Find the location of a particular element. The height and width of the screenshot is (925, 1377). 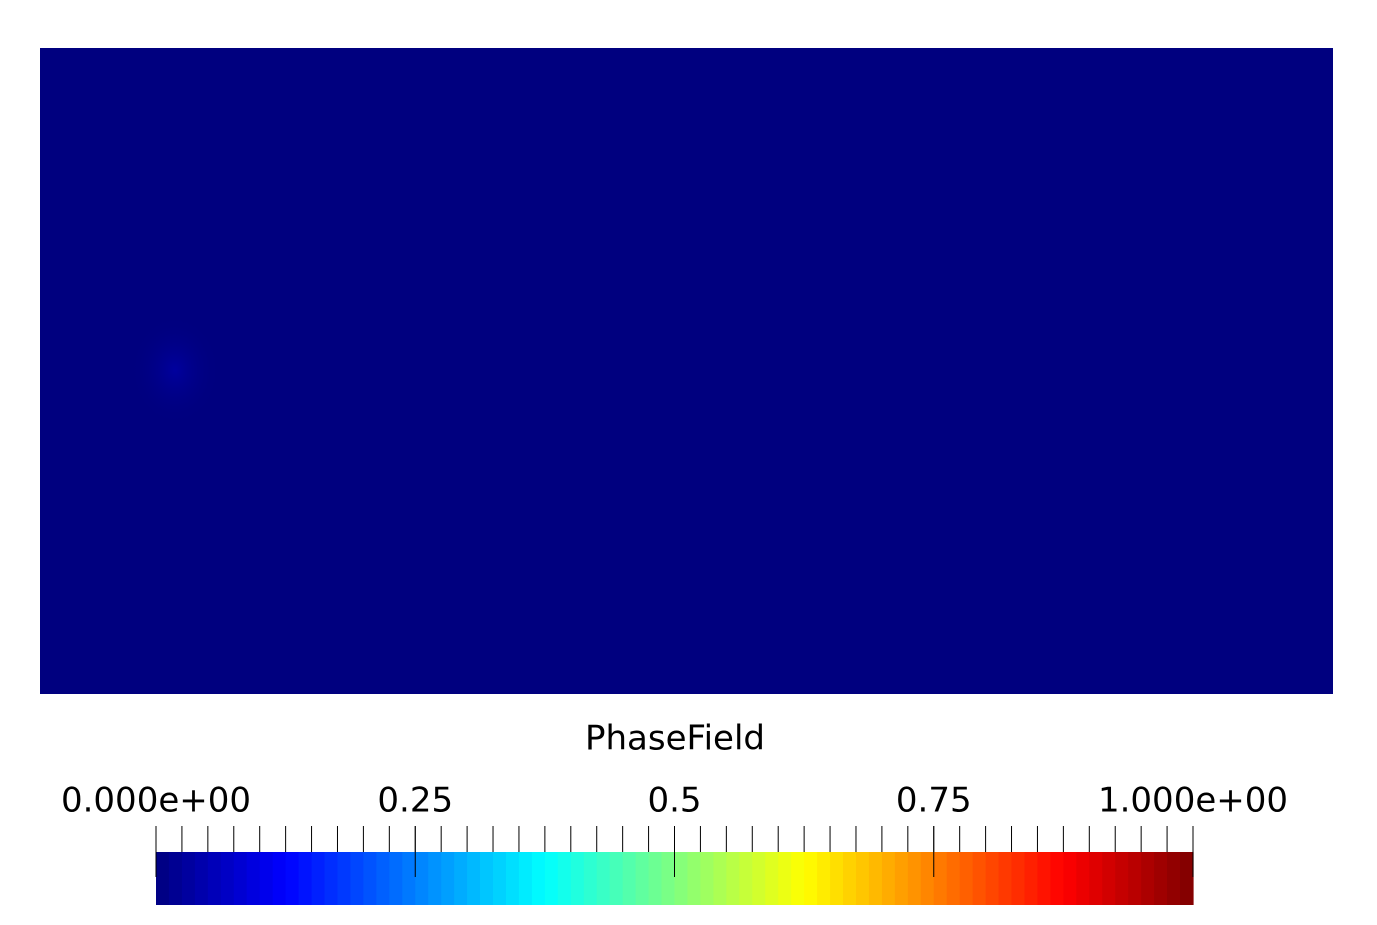

tick-label: 0.5 is located at coordinates (674, 801).